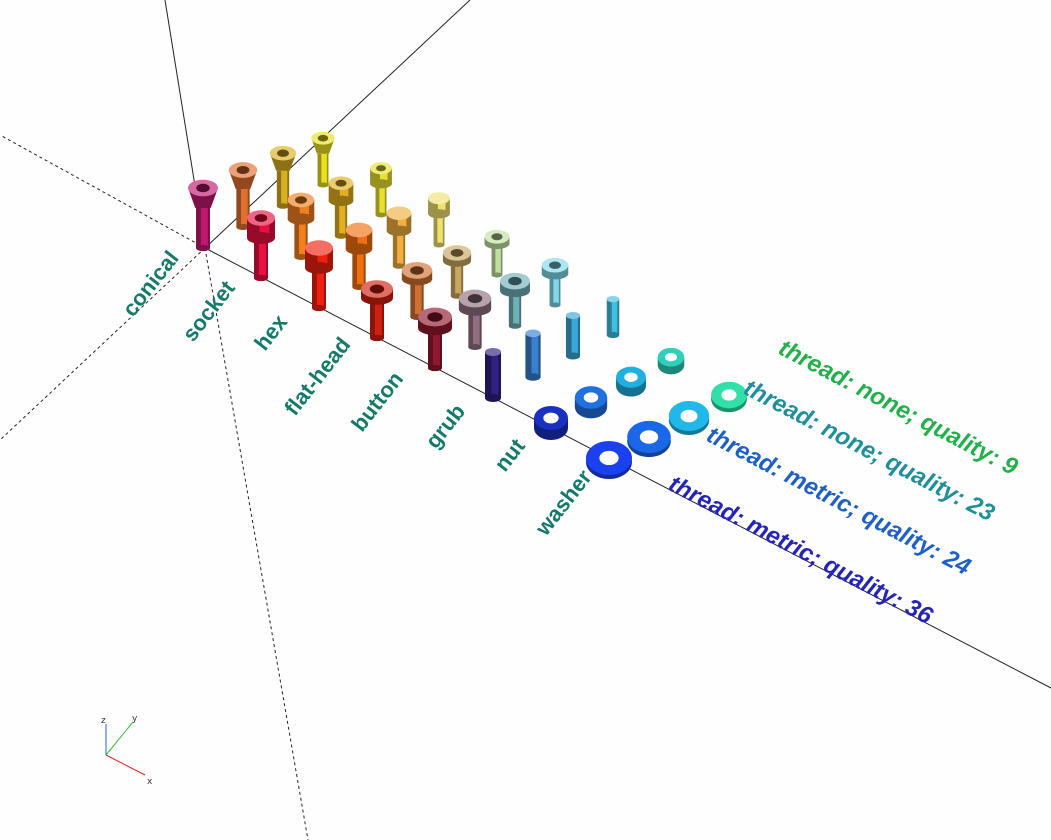  What do you see at coordinates (445, 426) in the screenshot?
I see `column-label-5: grub` at bounding box center [445, 426].